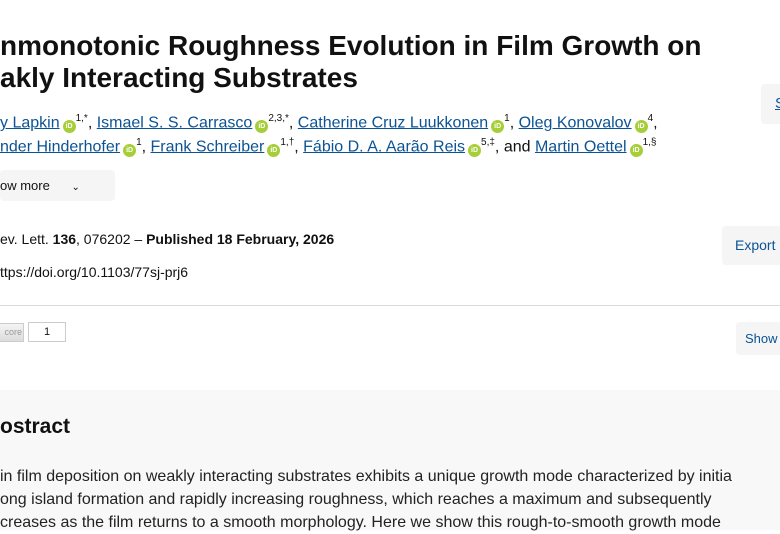 This screenshot has width=780, height=534. I want to click on author-link: Fábio D. A. Aarão Reis, so click(384, 147).